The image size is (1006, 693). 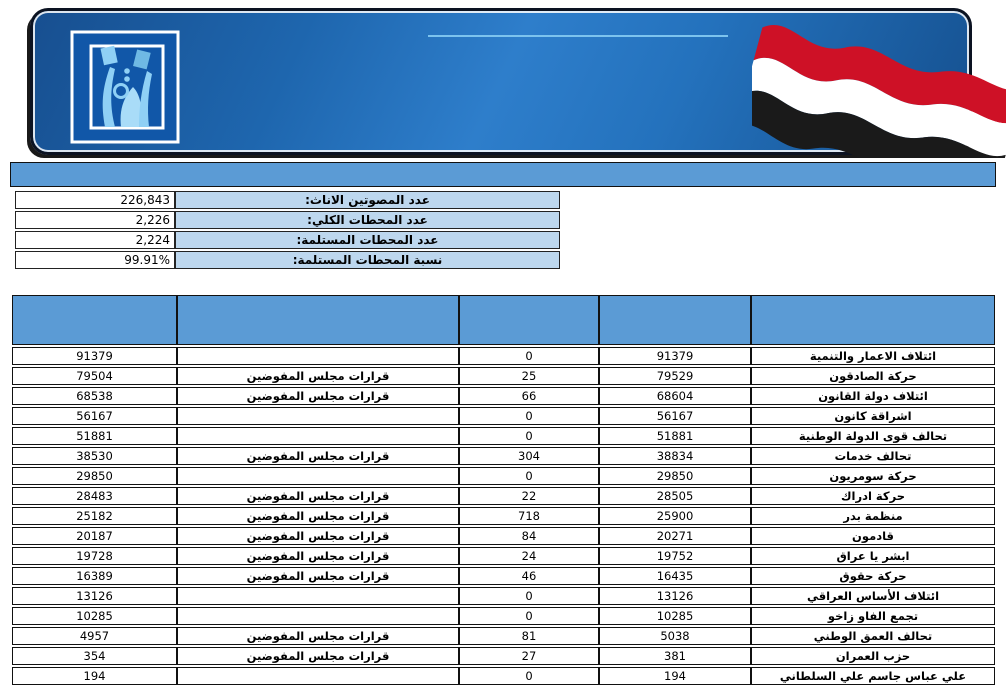 What do you see at coordinates (503, 174) in the screenshot?
I see `province-header` at bounding box center [503, 174].